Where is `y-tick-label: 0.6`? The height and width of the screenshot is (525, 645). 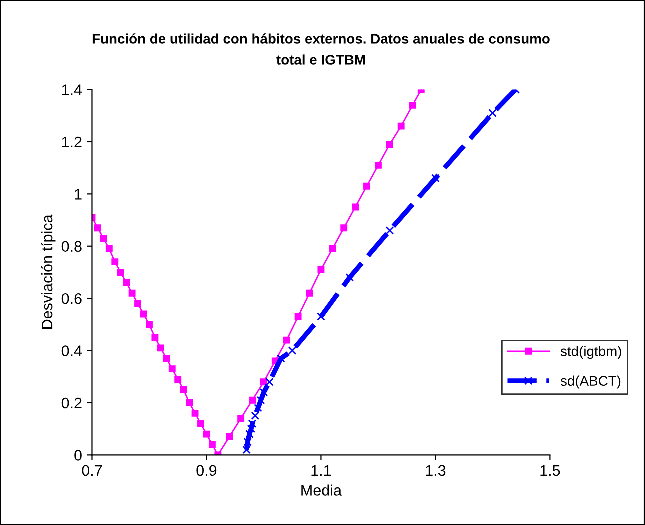 y-tick-label: 0.6 is located at coordinates (72, 298).